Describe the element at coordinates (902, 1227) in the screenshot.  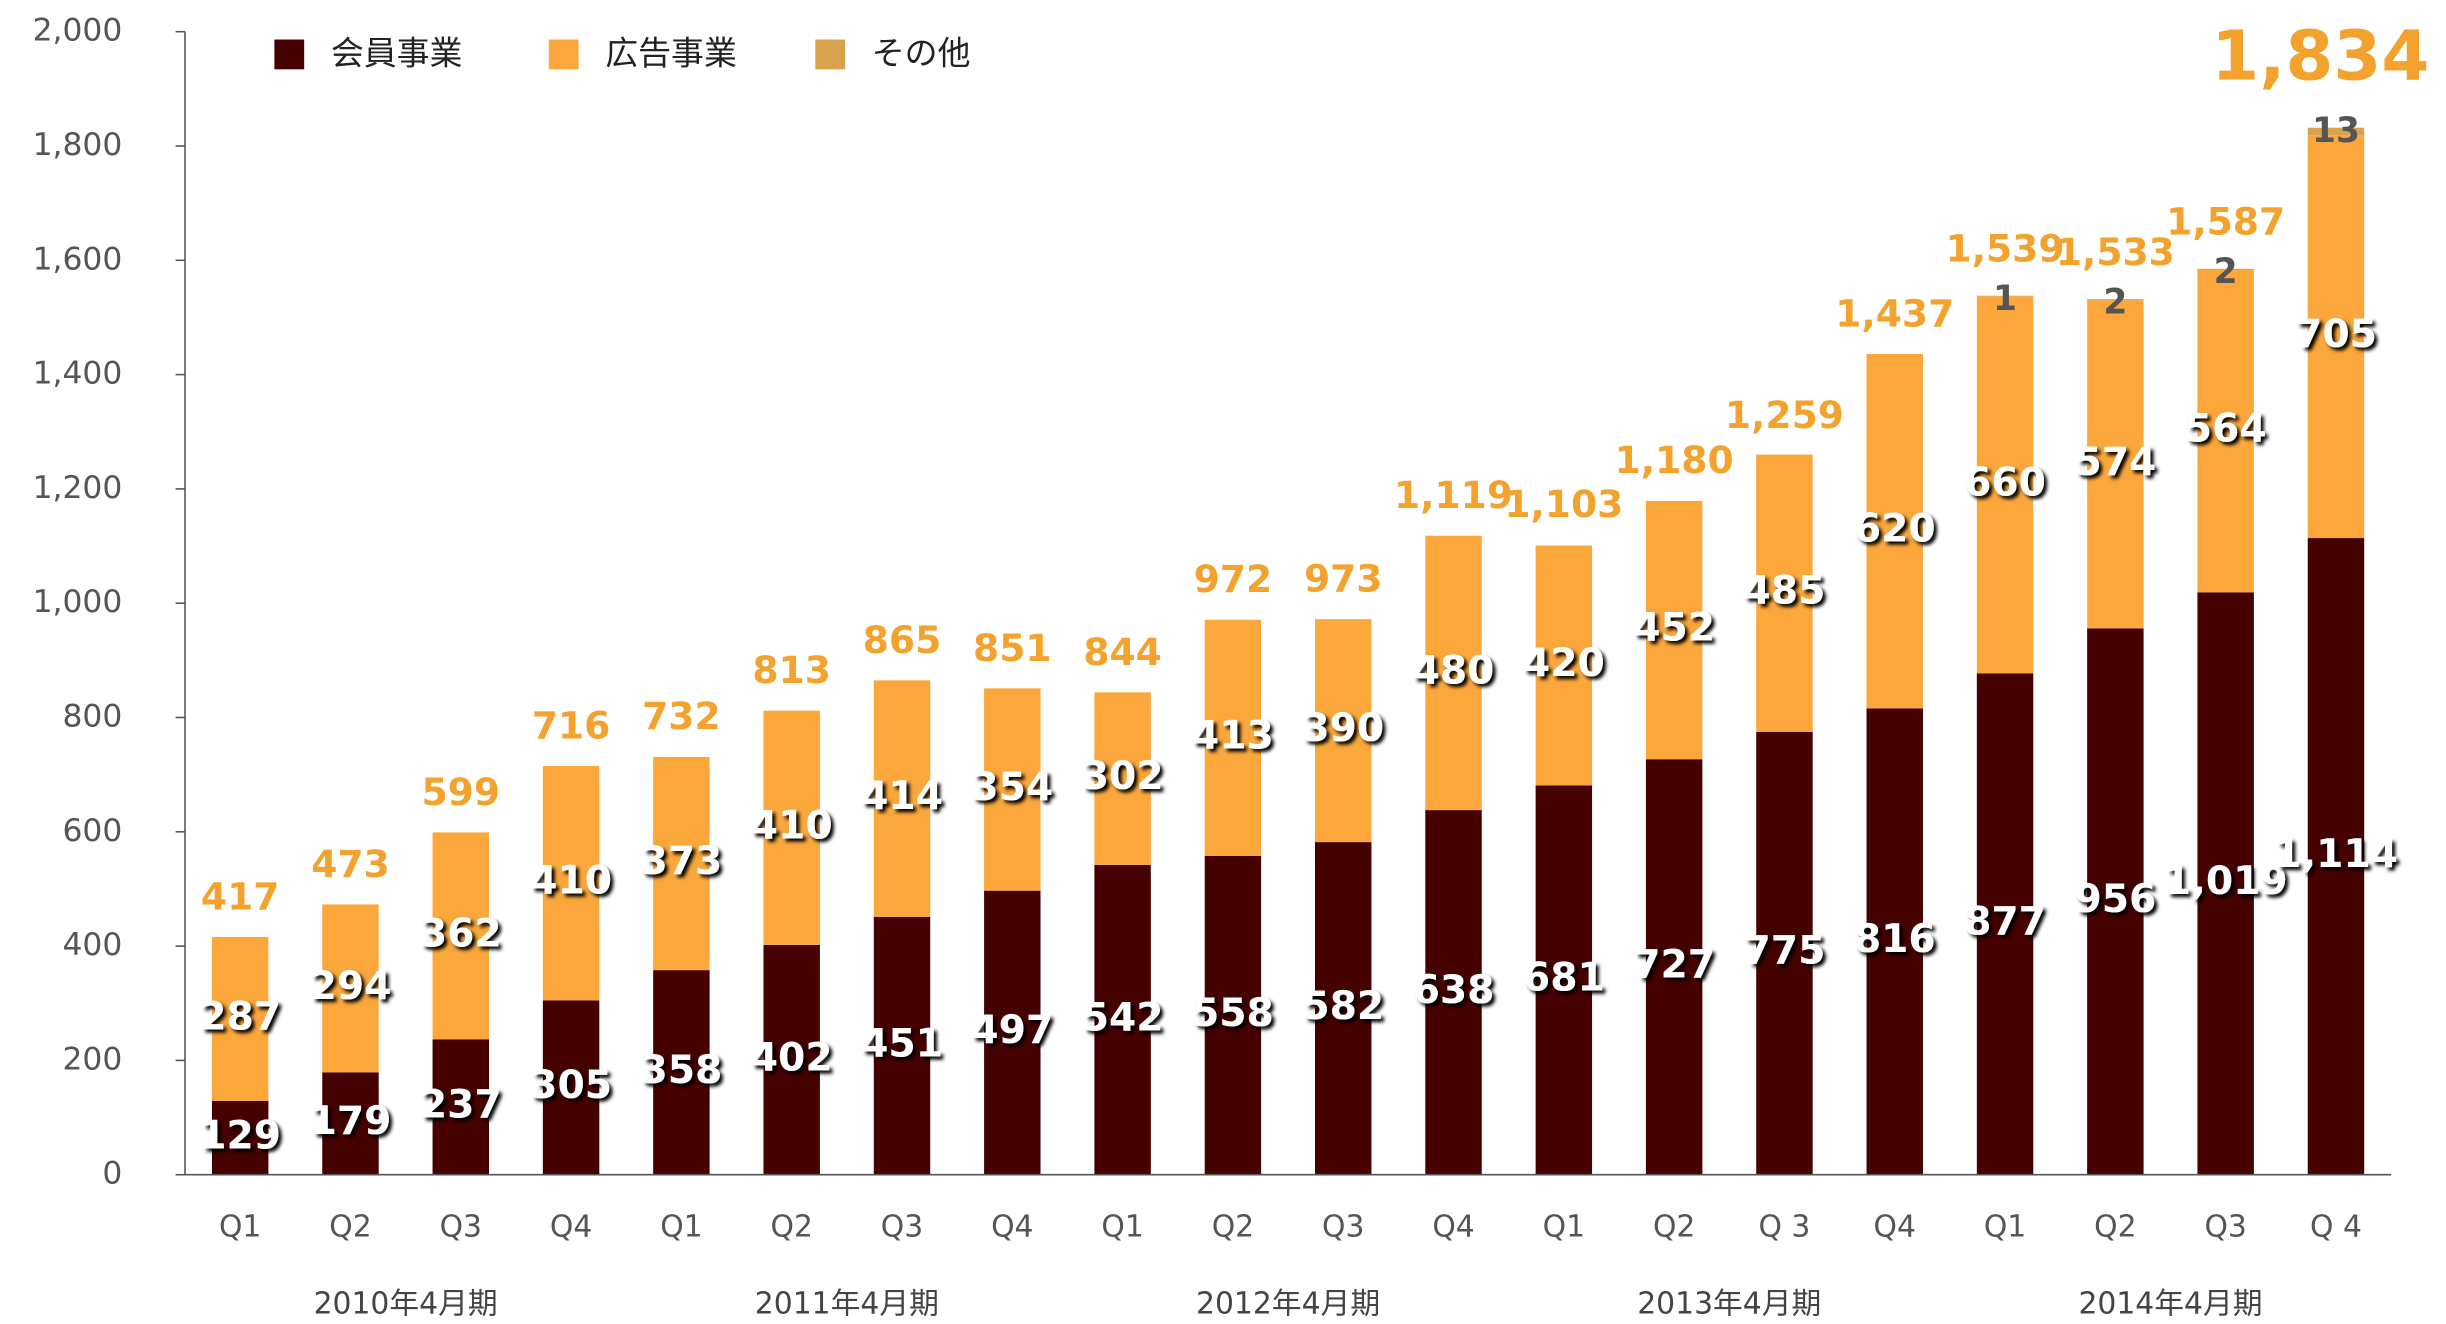
I see `x-tick-label: Q3` at that location.